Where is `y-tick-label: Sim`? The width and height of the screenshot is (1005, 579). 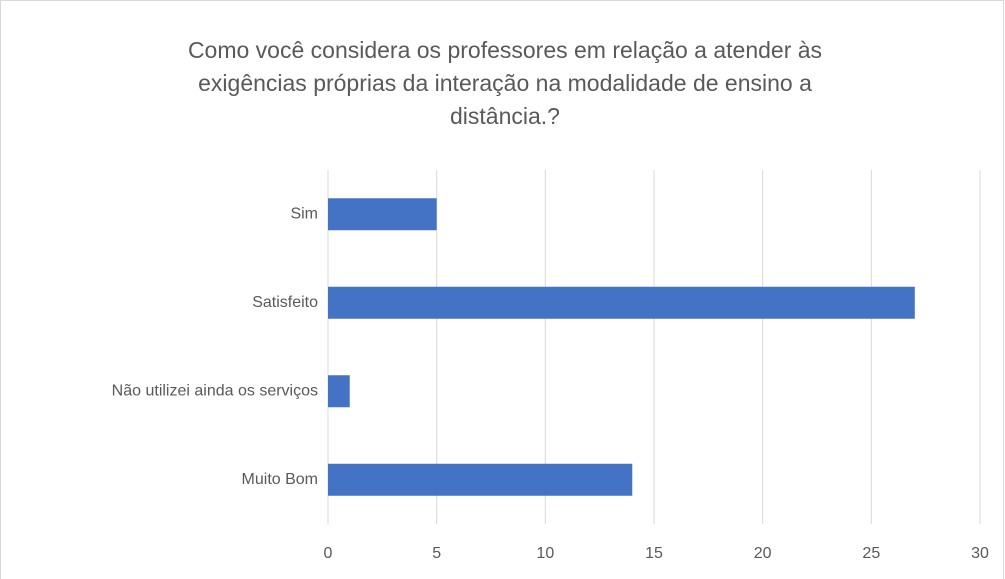
y-tick-label: Sim is located at coordinates (304, 213).